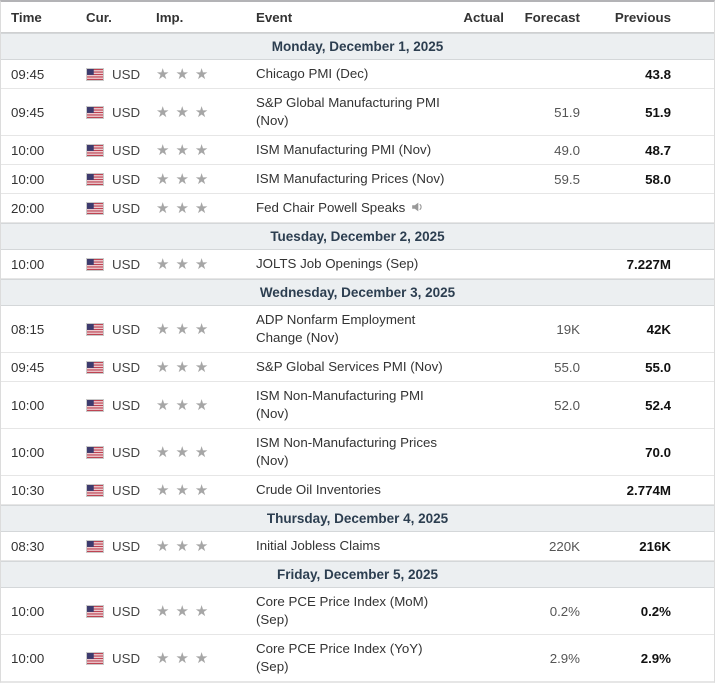 This screenshot has width=715, height=683. Describe the element at coordinates (312, 73) in the screenshot. I see `event-link: Chicago PMI (Dec)` at that location.